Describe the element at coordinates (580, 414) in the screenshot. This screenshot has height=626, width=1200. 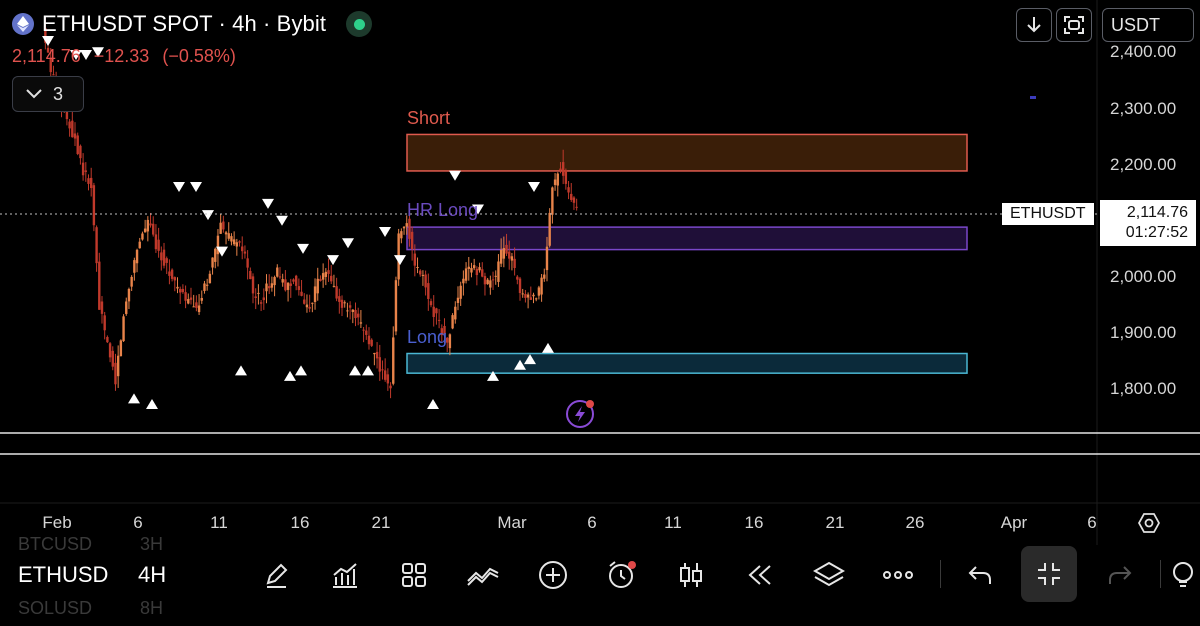
I see `flash-alert-icon` at that location.